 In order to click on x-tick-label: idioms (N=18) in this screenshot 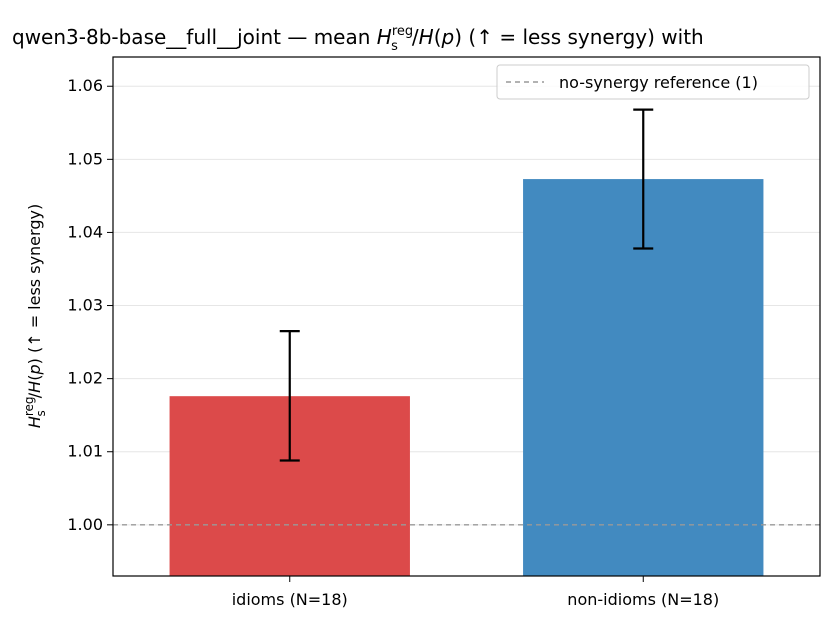, I will do `click(290, 599)`.